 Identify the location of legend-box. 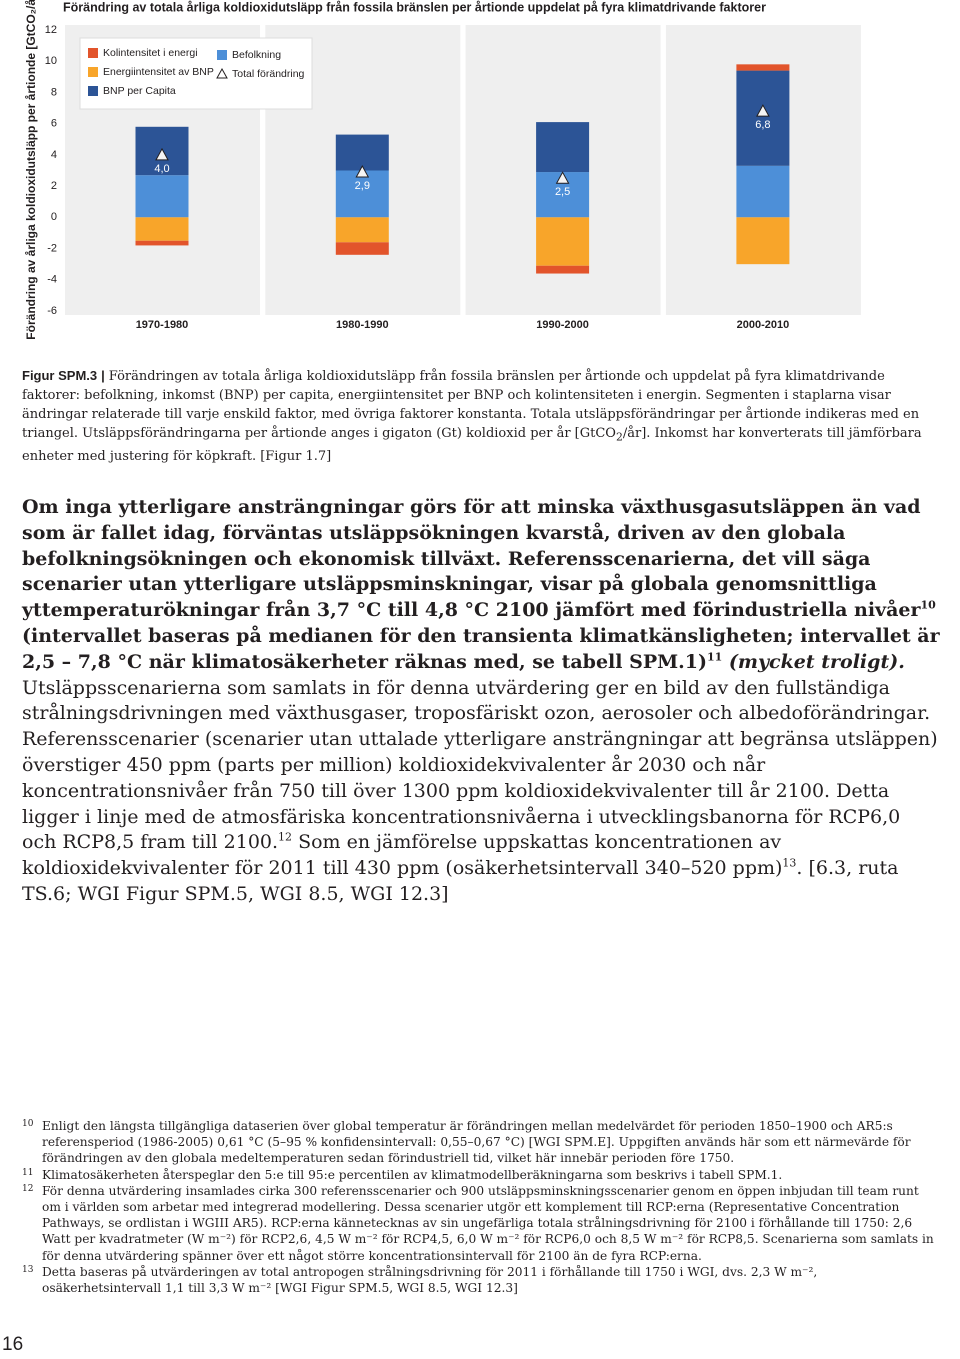
(196, 73).